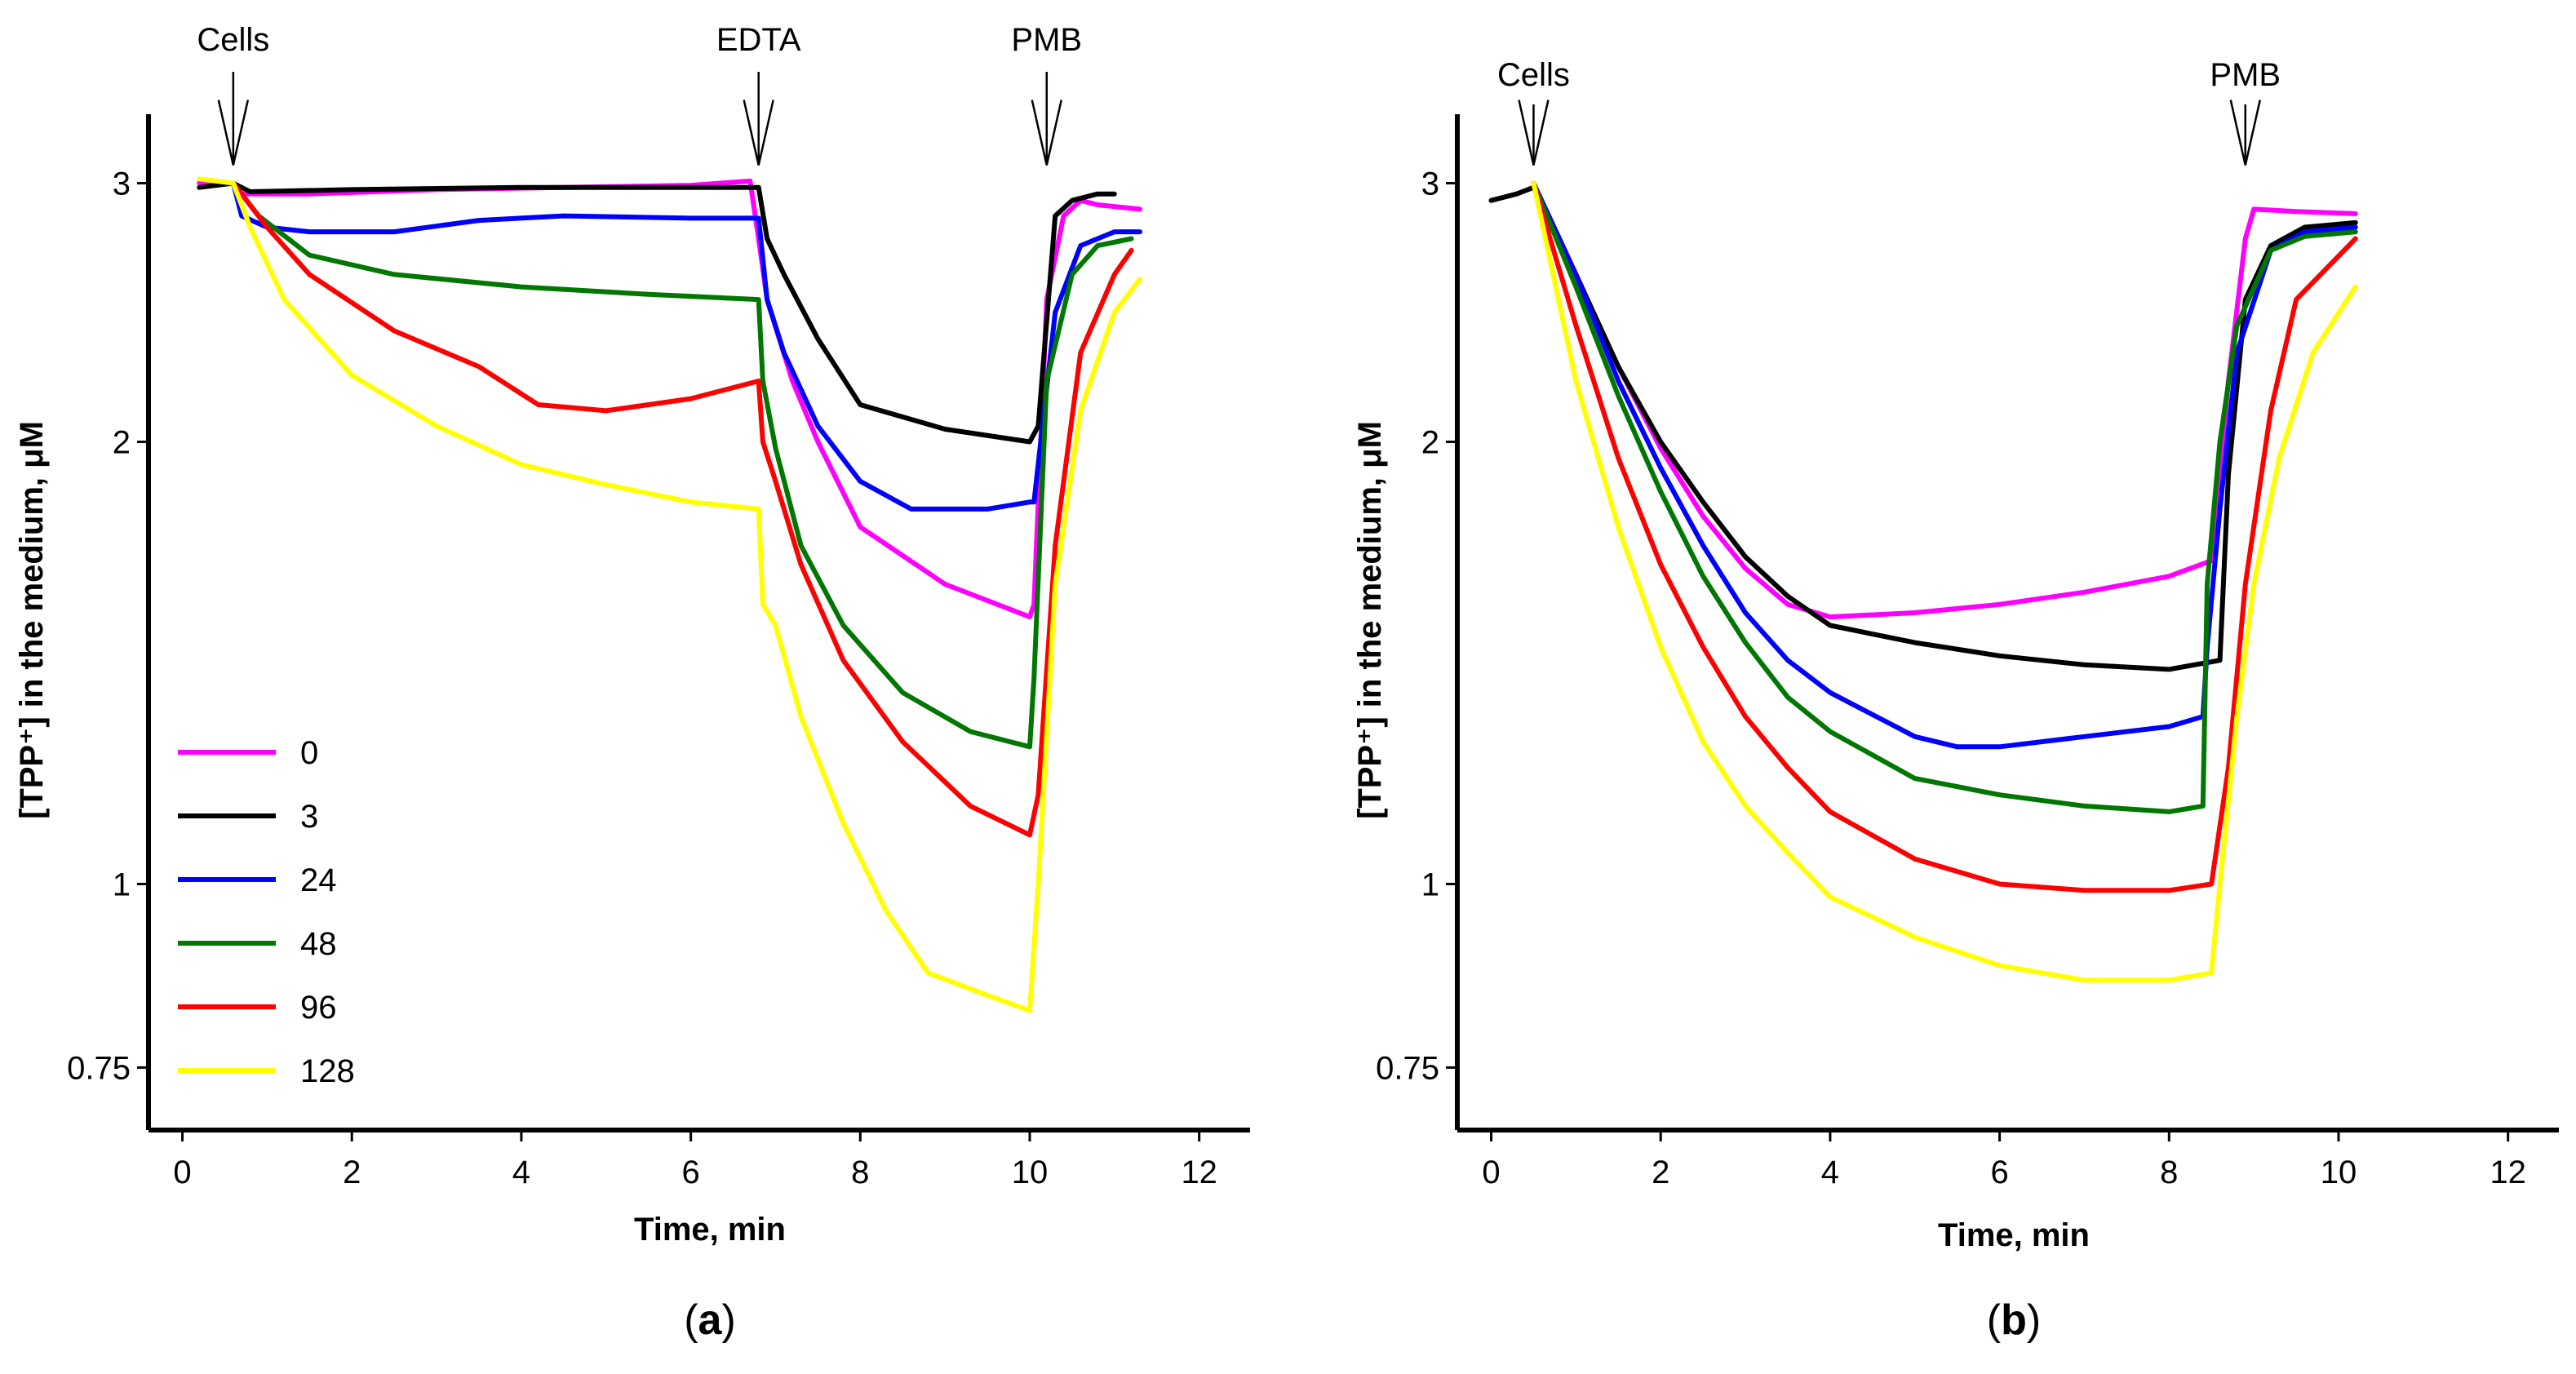  What do you see at coordinates (1889, 111) in the screenshot?
I see `annotations-b: Cells PMB` at bounding box center [1889, 111].